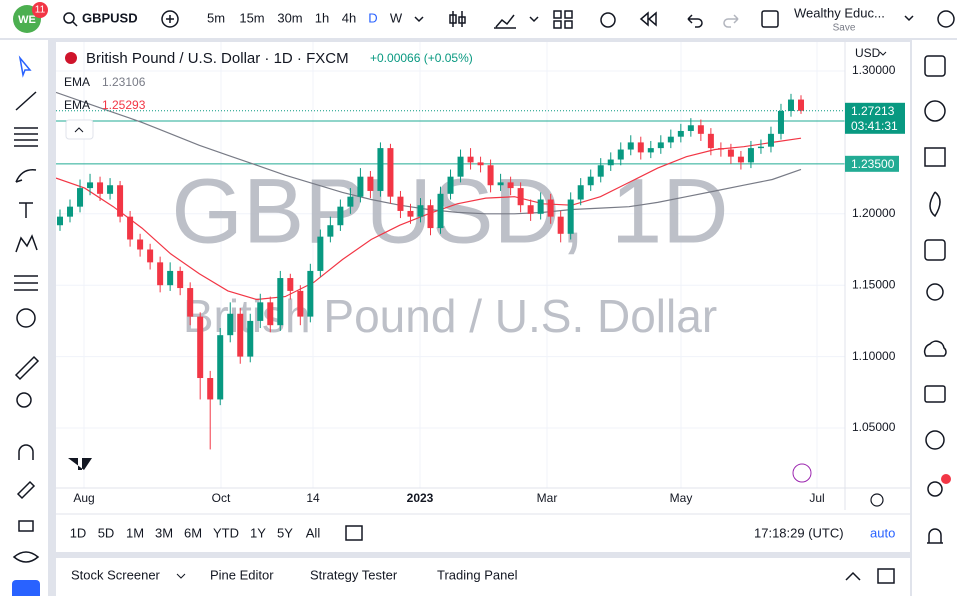  I want to click on interval: 30m, so click(289, 17).